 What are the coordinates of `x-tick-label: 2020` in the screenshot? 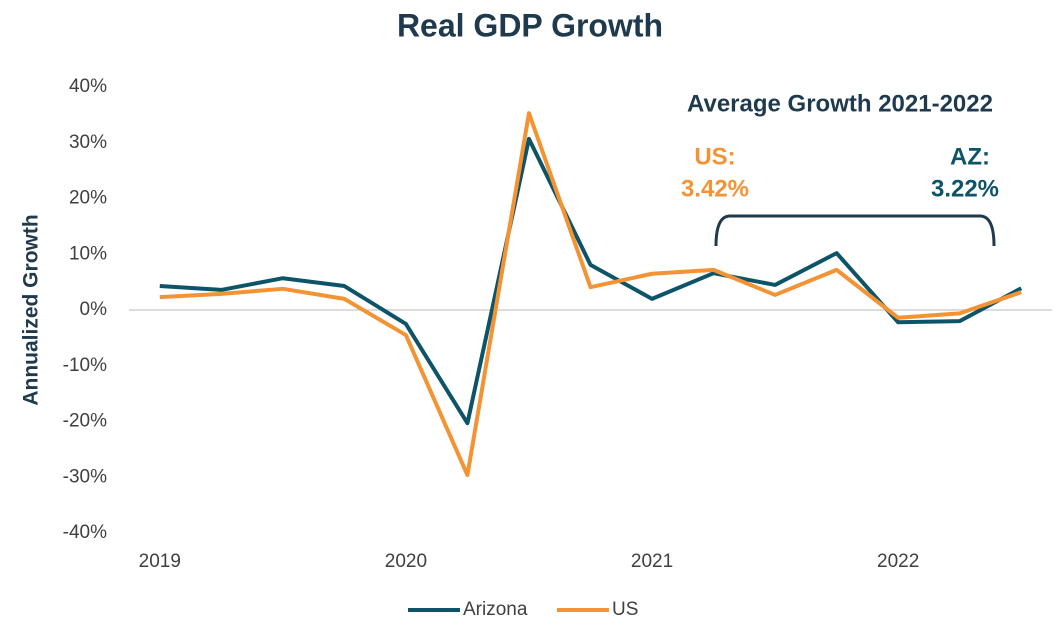 It's located at (406, 561).